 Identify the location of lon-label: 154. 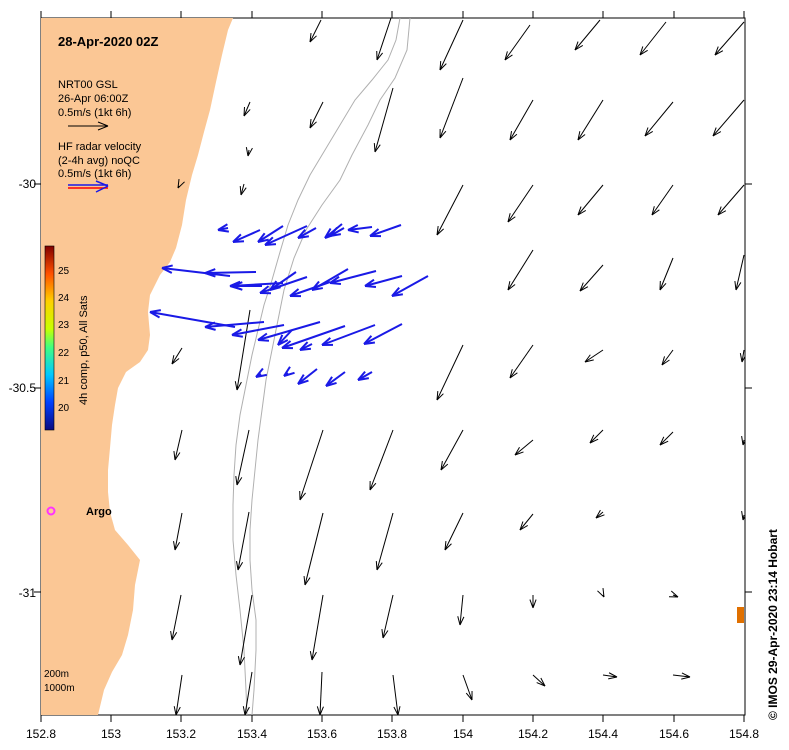
(463, 734).